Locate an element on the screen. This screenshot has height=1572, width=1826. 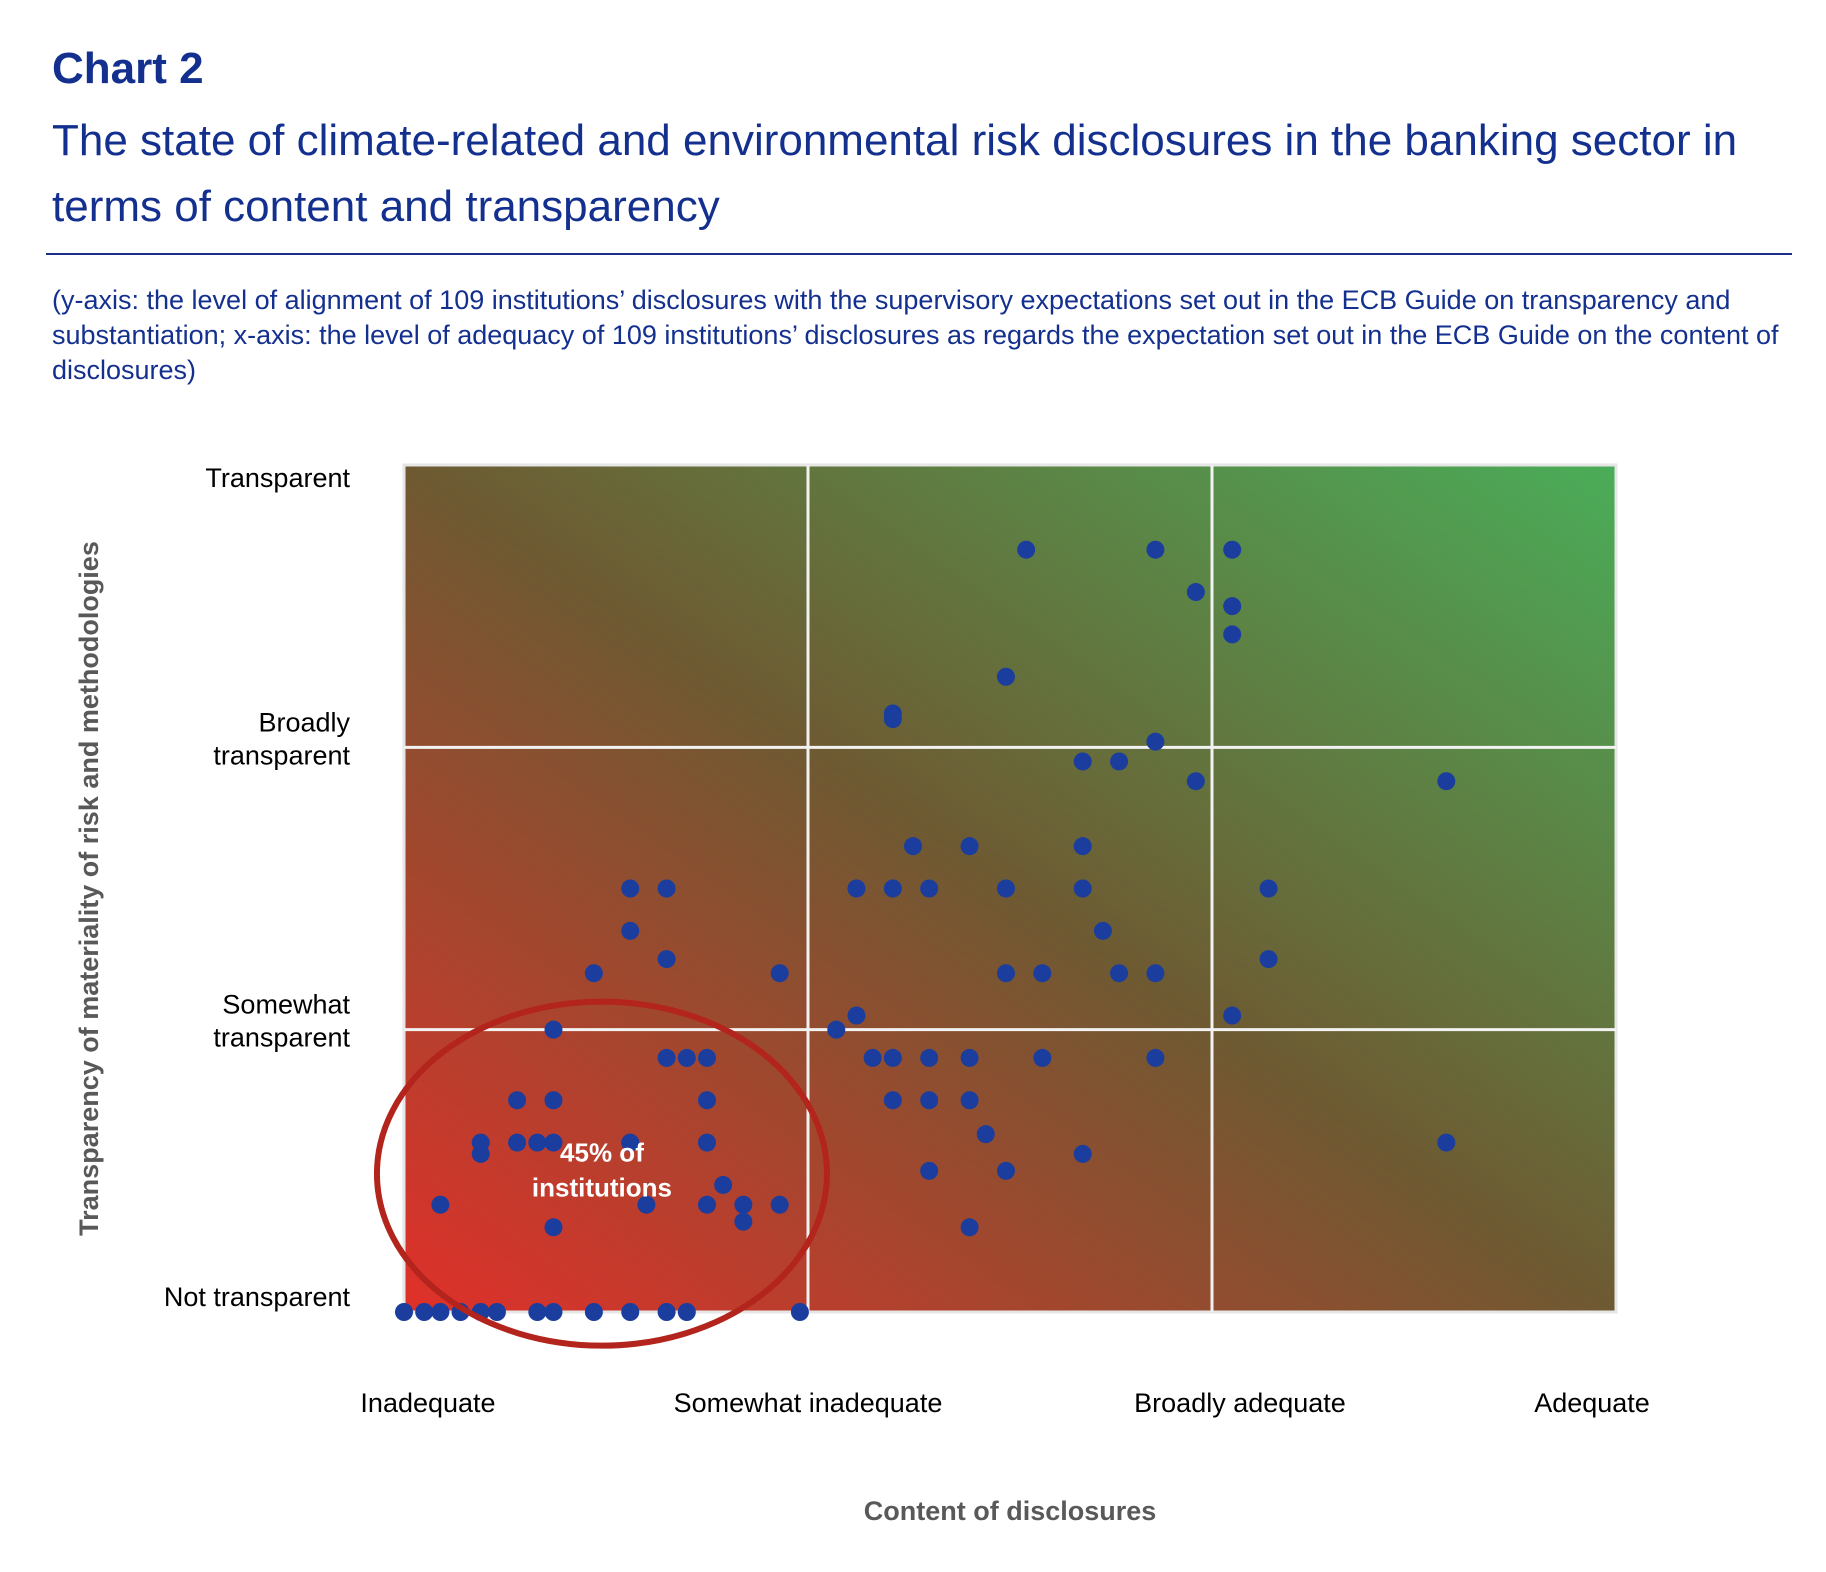
y-tick-label-3-line1: Broadly is located at coordinates (304, 722).